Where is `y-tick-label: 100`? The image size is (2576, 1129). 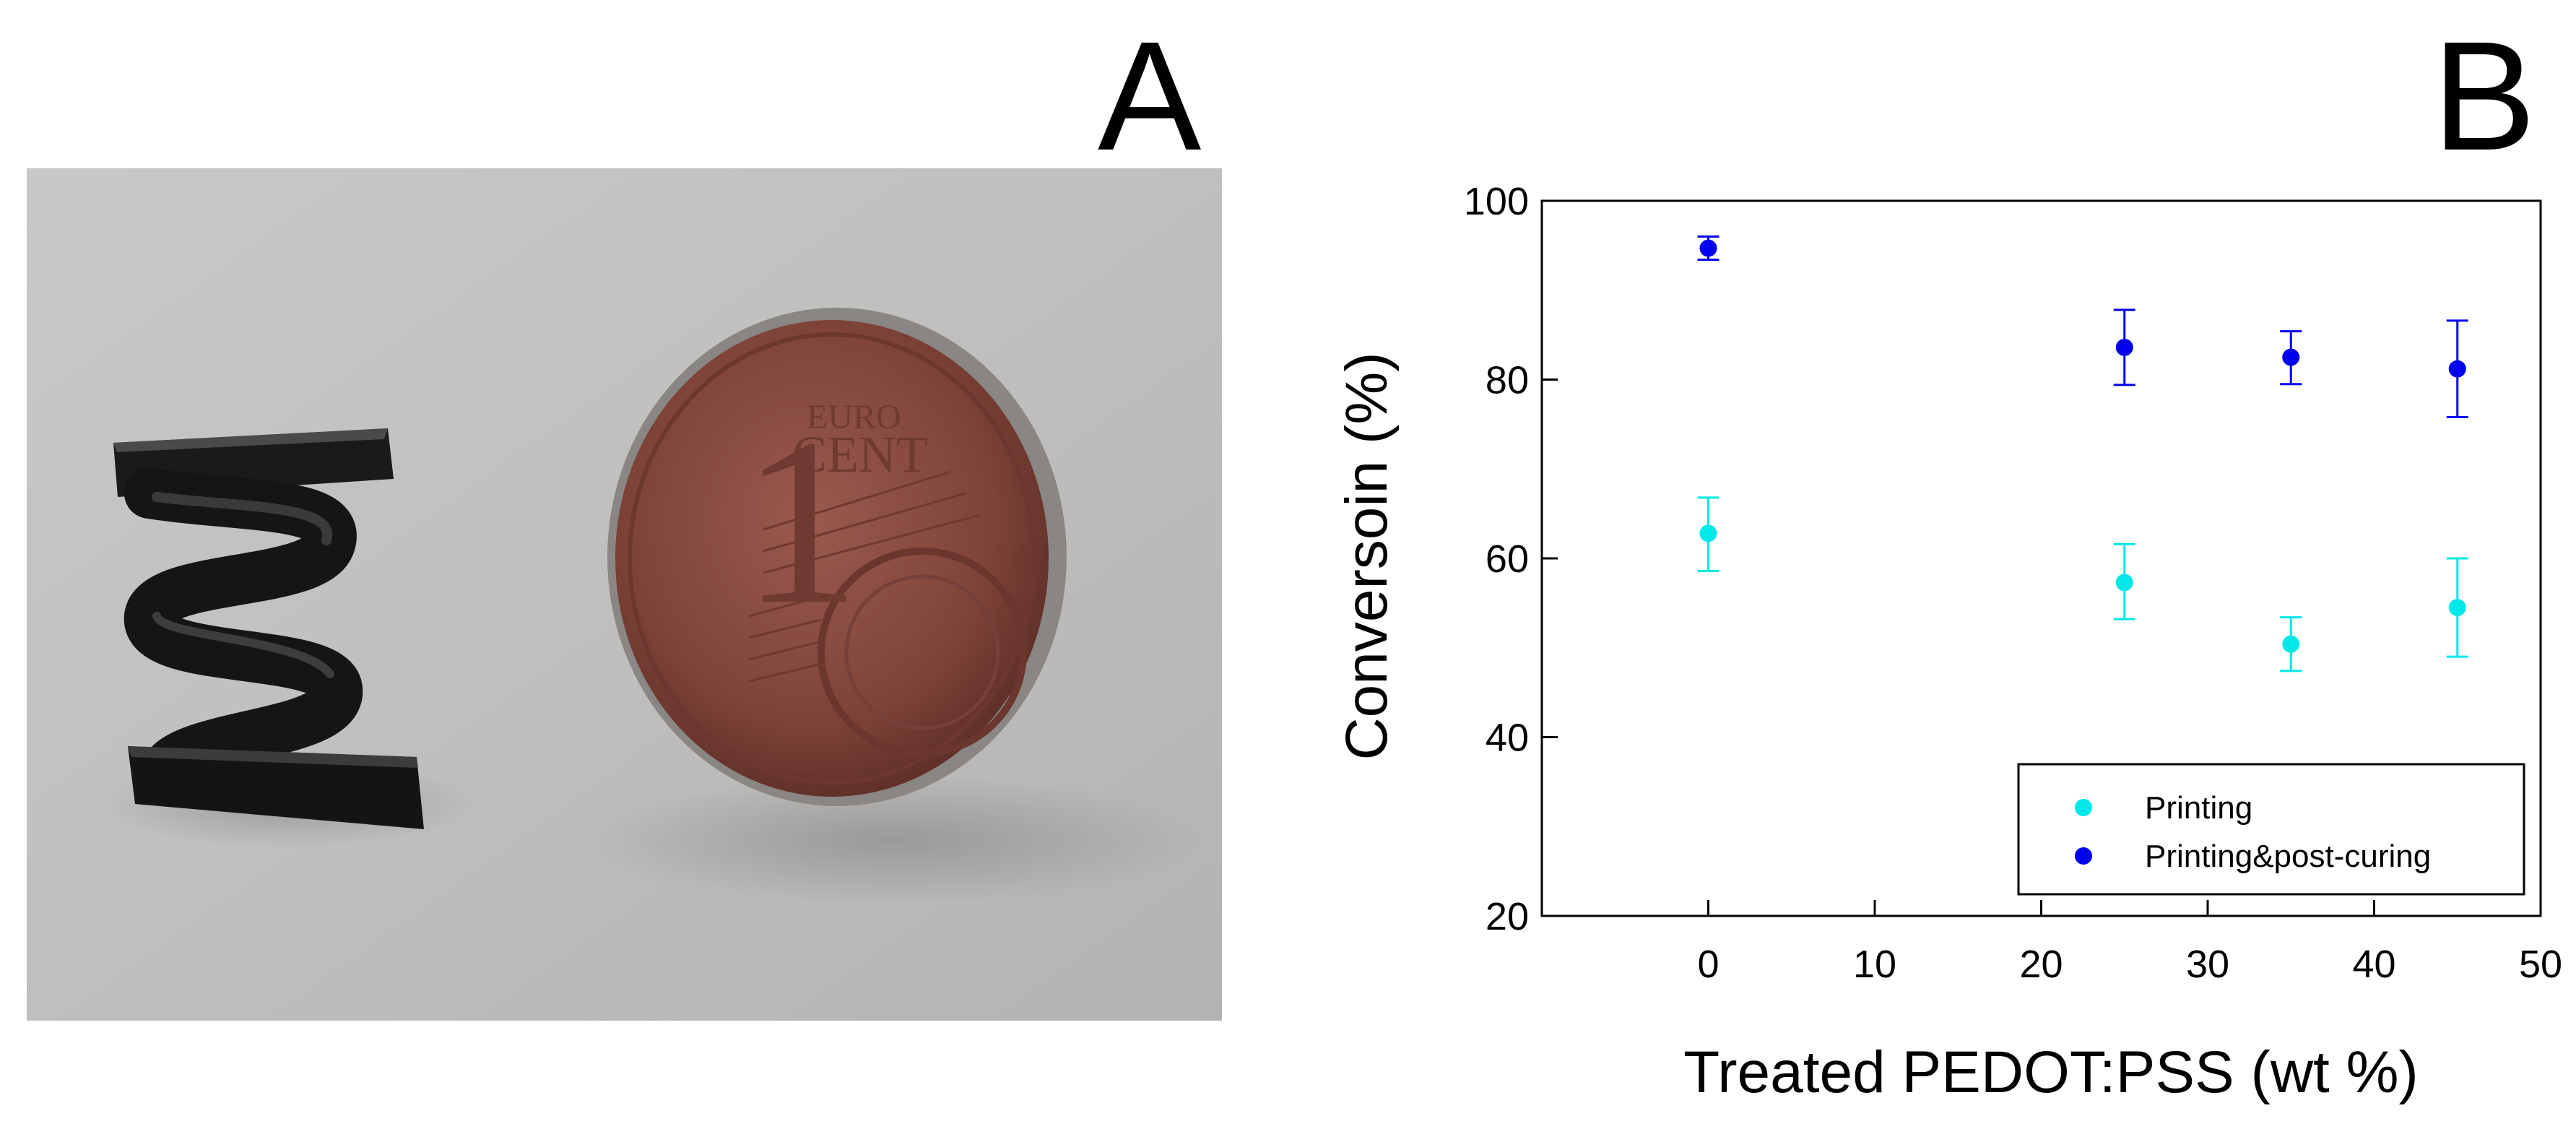
y-tick-label: 100 is located at coordinates (1496, 201).